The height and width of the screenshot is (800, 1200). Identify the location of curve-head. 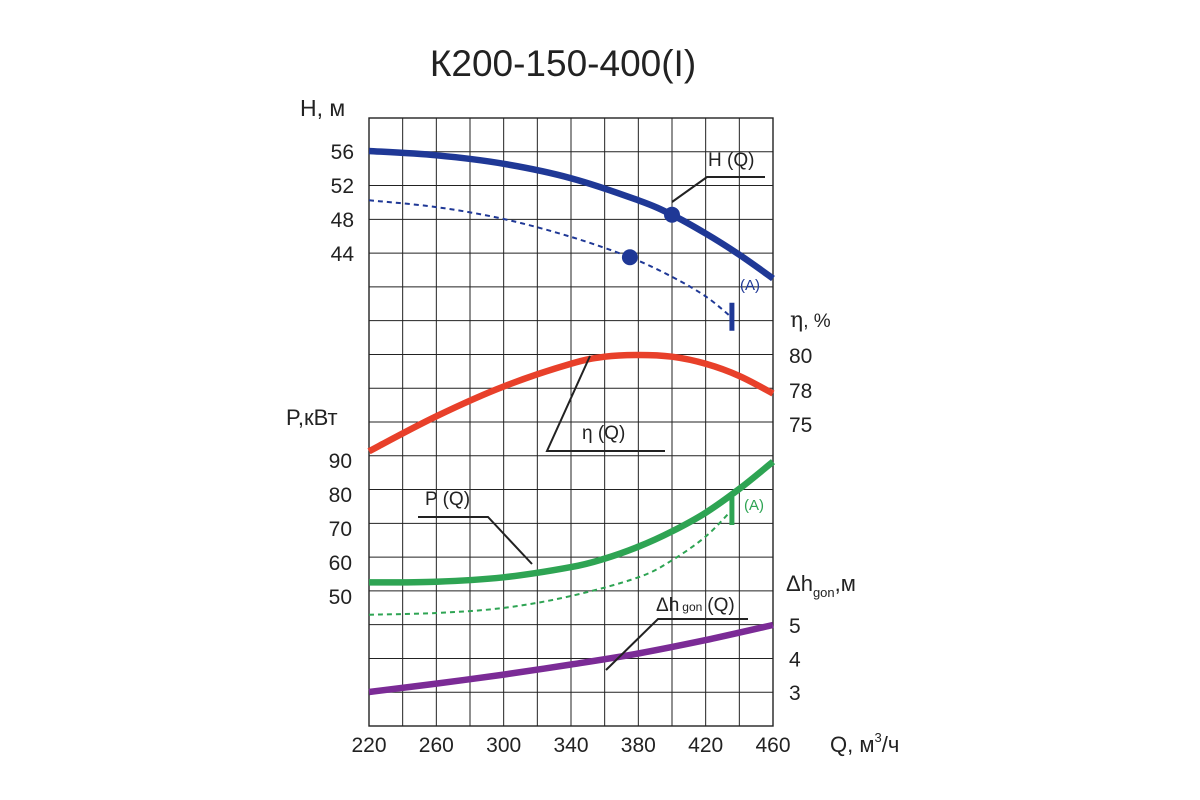
(571, 214).